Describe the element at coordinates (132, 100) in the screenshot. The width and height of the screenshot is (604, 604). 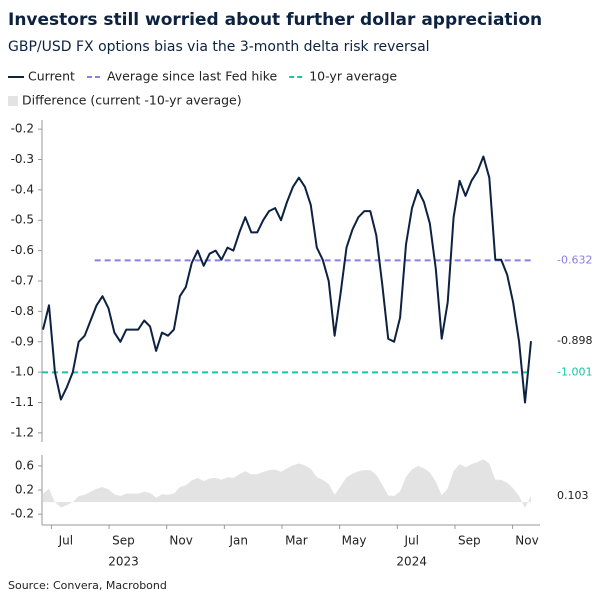
I see `legend-label: Difference (current -10-yr average)` at that location.